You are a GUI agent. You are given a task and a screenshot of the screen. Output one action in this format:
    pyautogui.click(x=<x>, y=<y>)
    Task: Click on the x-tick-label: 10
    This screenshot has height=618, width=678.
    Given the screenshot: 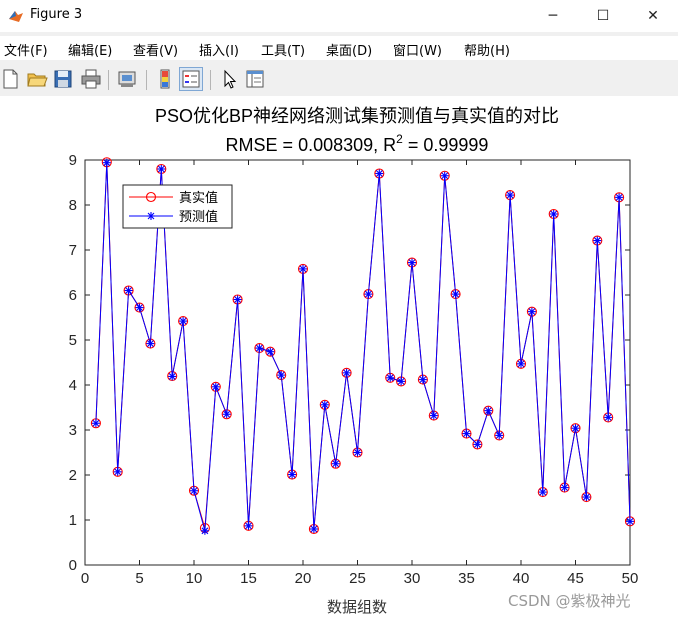 What is the action you would take?
    pyautogui.click(x=194, y=578)
    